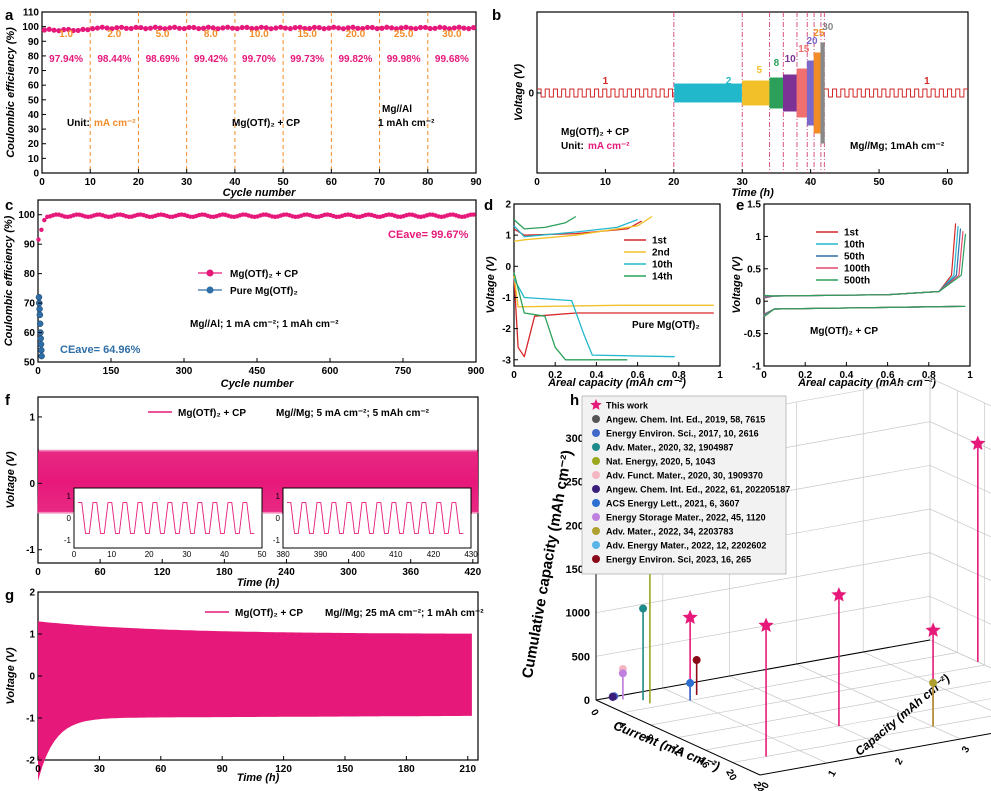  What do you see at coordinates (857, 269) in the screenshot?
I see `legend-label: 100th` at bounding box center [857, 269].